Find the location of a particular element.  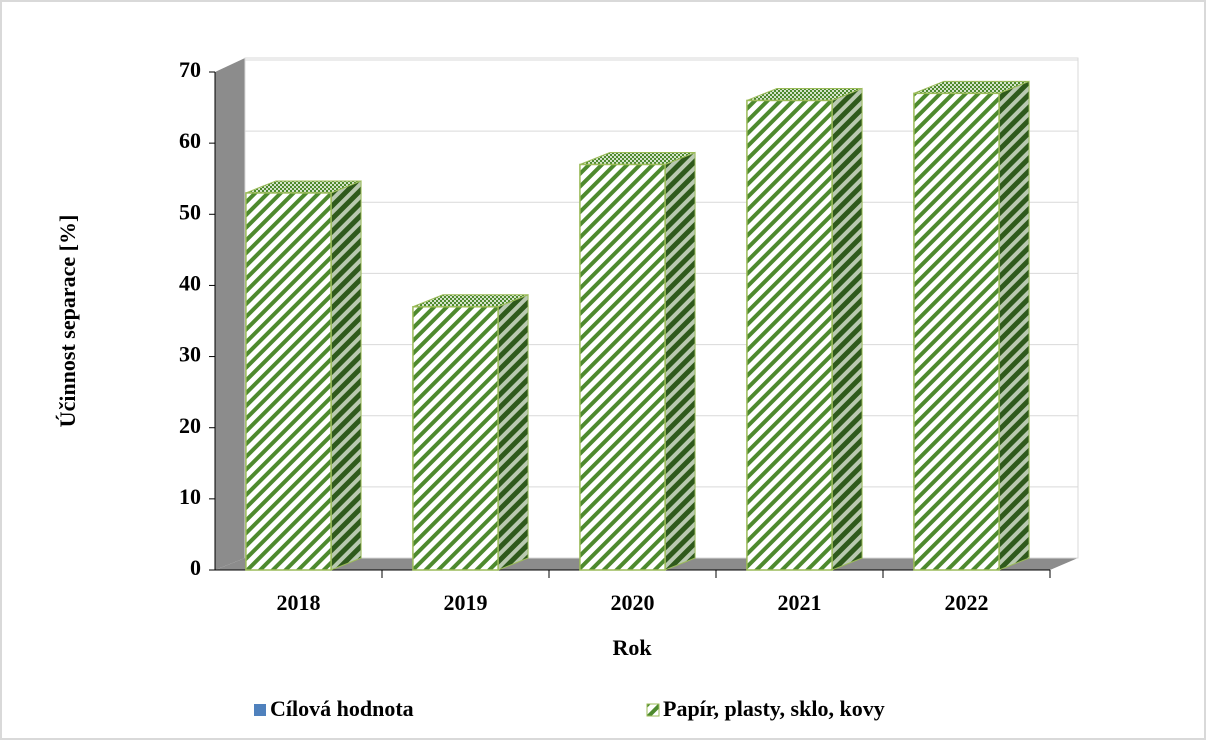

y-tick-label: 20 is located at coordinates (190, 425).